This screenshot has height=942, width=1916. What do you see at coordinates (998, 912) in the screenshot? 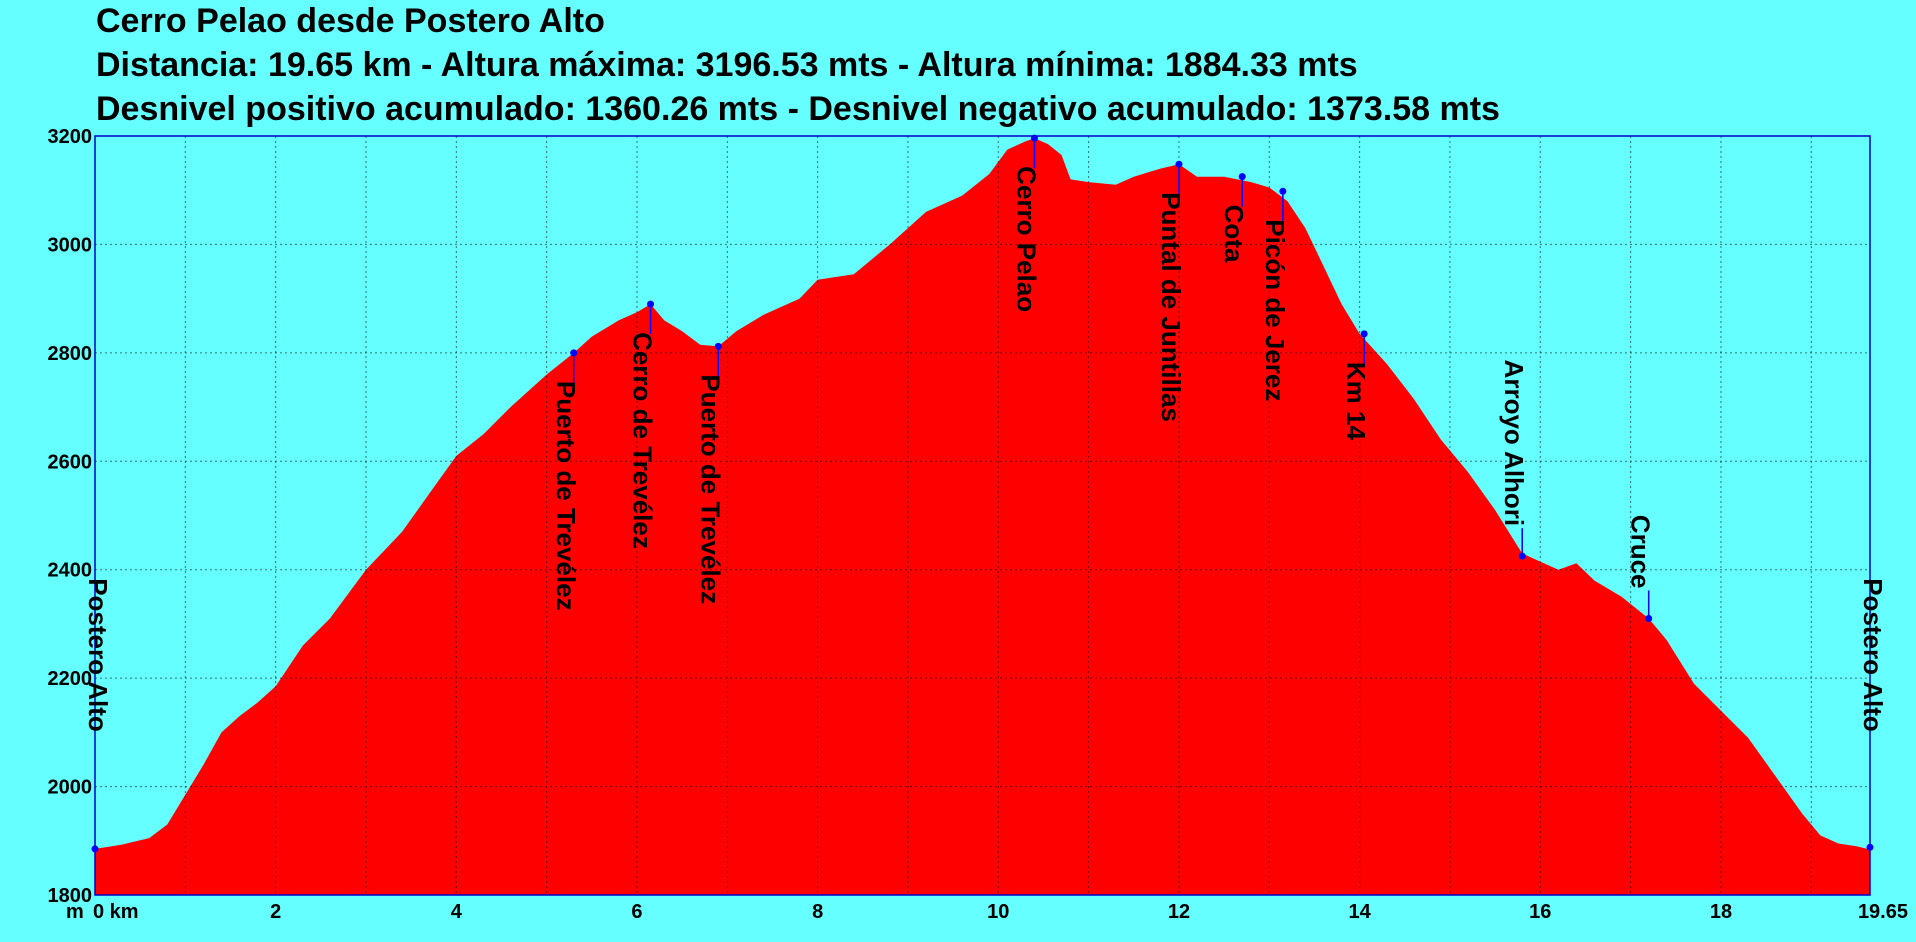
I see `x-tick-label: 10` at bounding box center [998, 912].